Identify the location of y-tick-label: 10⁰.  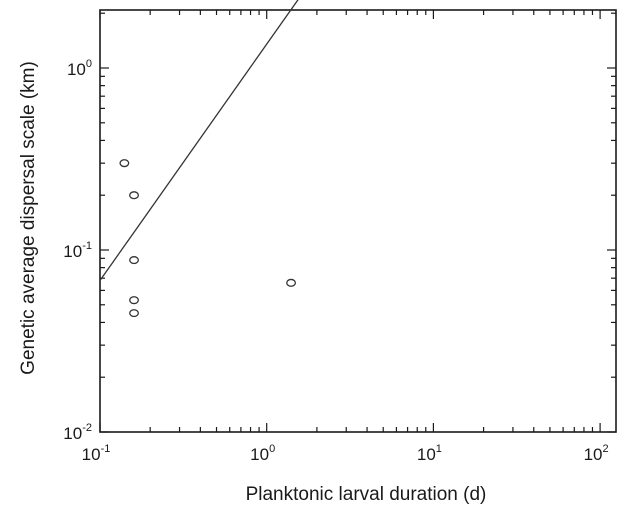
(79, 68).